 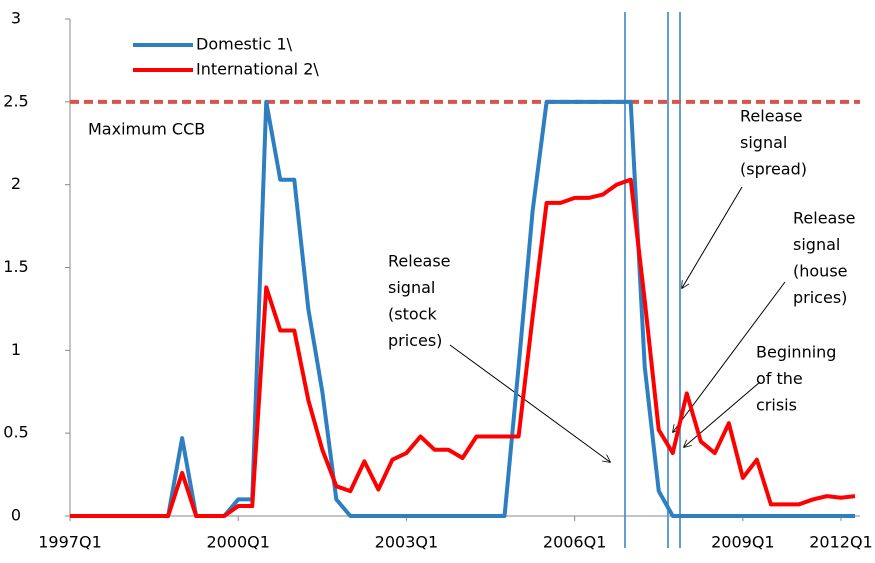 What do you see at coordinates (16, 349) in the screenshot?
I see `y-tick-label: 1` at bounding box center [16, 349].